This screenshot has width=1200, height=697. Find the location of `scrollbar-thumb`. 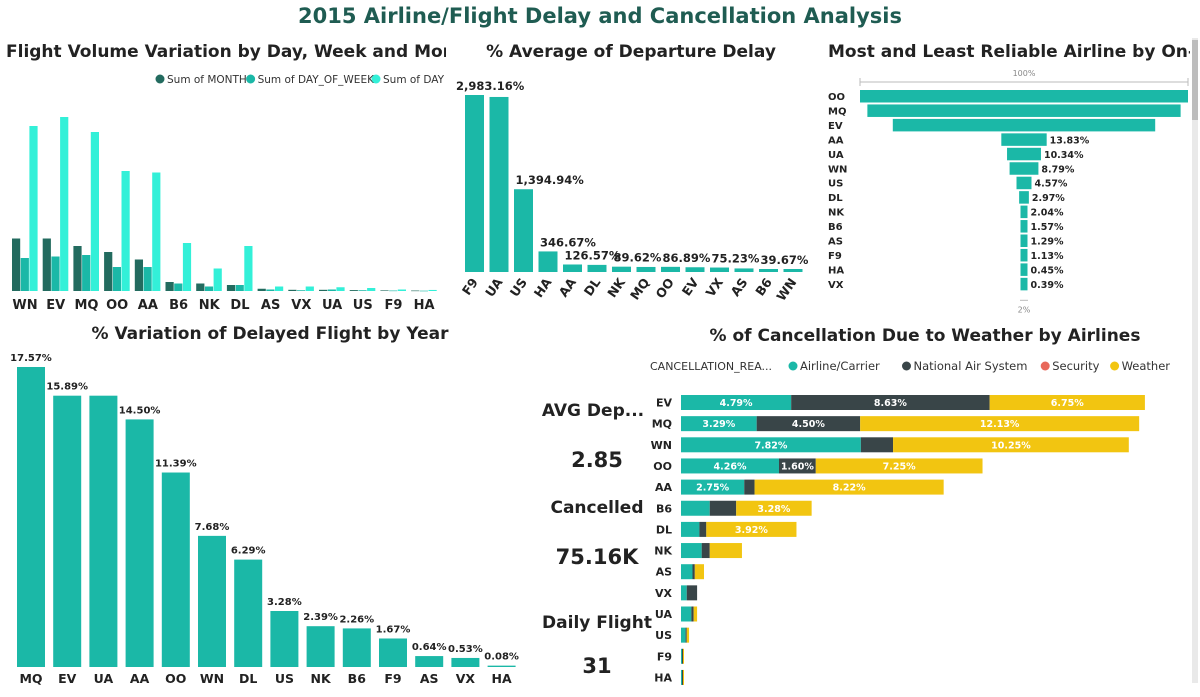

scrollbar-thumb is located at coordinates (1195, 80).